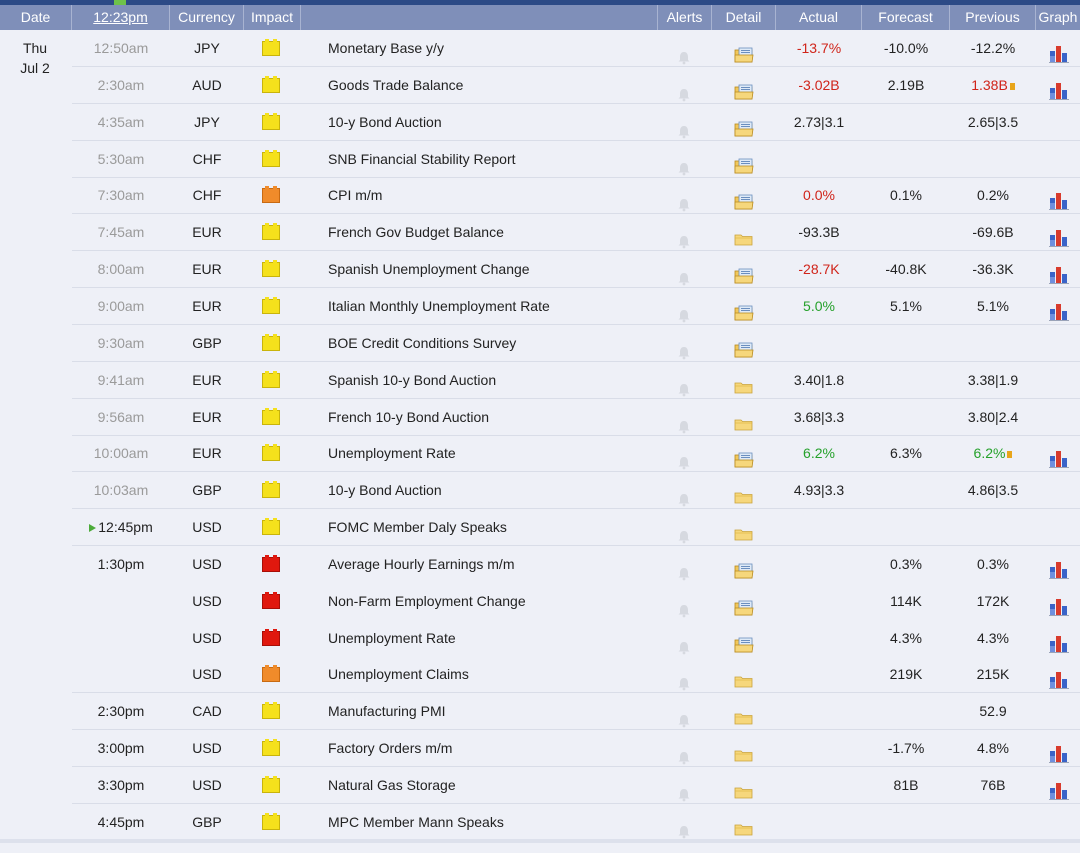  Describe the element at coordinates (417, 527) in the screenshot. I see `event-title: FOMC Member Daly Speaks` at that location.